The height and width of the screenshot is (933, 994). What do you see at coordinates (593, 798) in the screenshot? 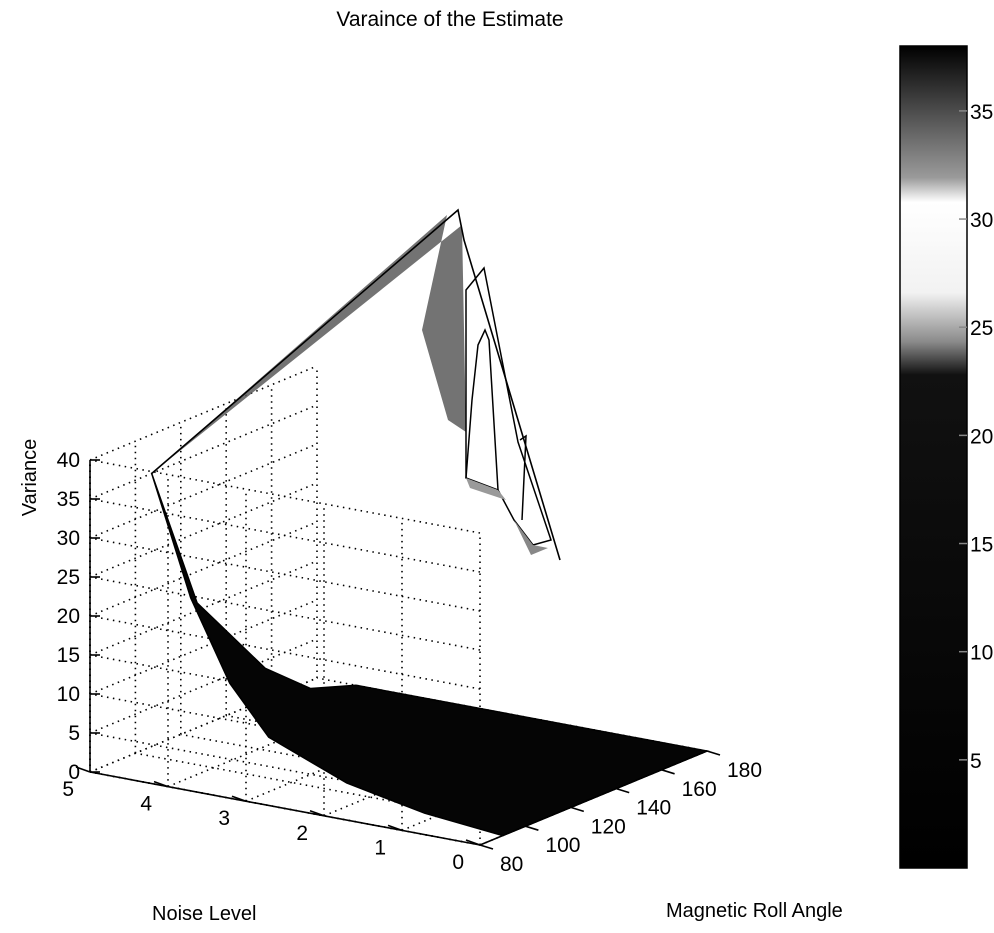
I see `x-axis-line` at bounding box center [593, 798].